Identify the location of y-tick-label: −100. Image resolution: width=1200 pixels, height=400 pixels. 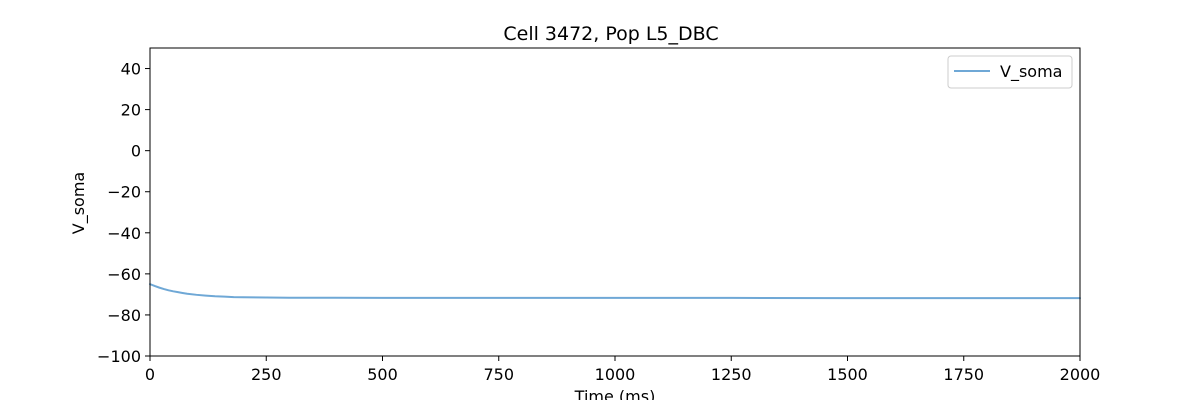
(119, 356).